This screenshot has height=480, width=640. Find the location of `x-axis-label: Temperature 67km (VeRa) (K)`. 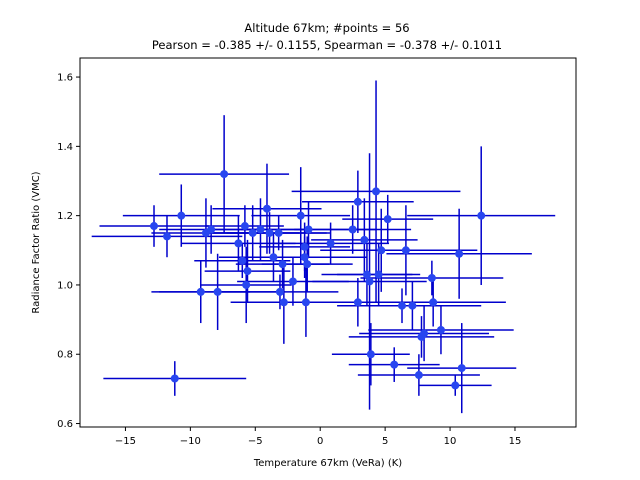

x-axis-label: Temperature 67km (VeRa) (K) is located at coordinates (327, 463).